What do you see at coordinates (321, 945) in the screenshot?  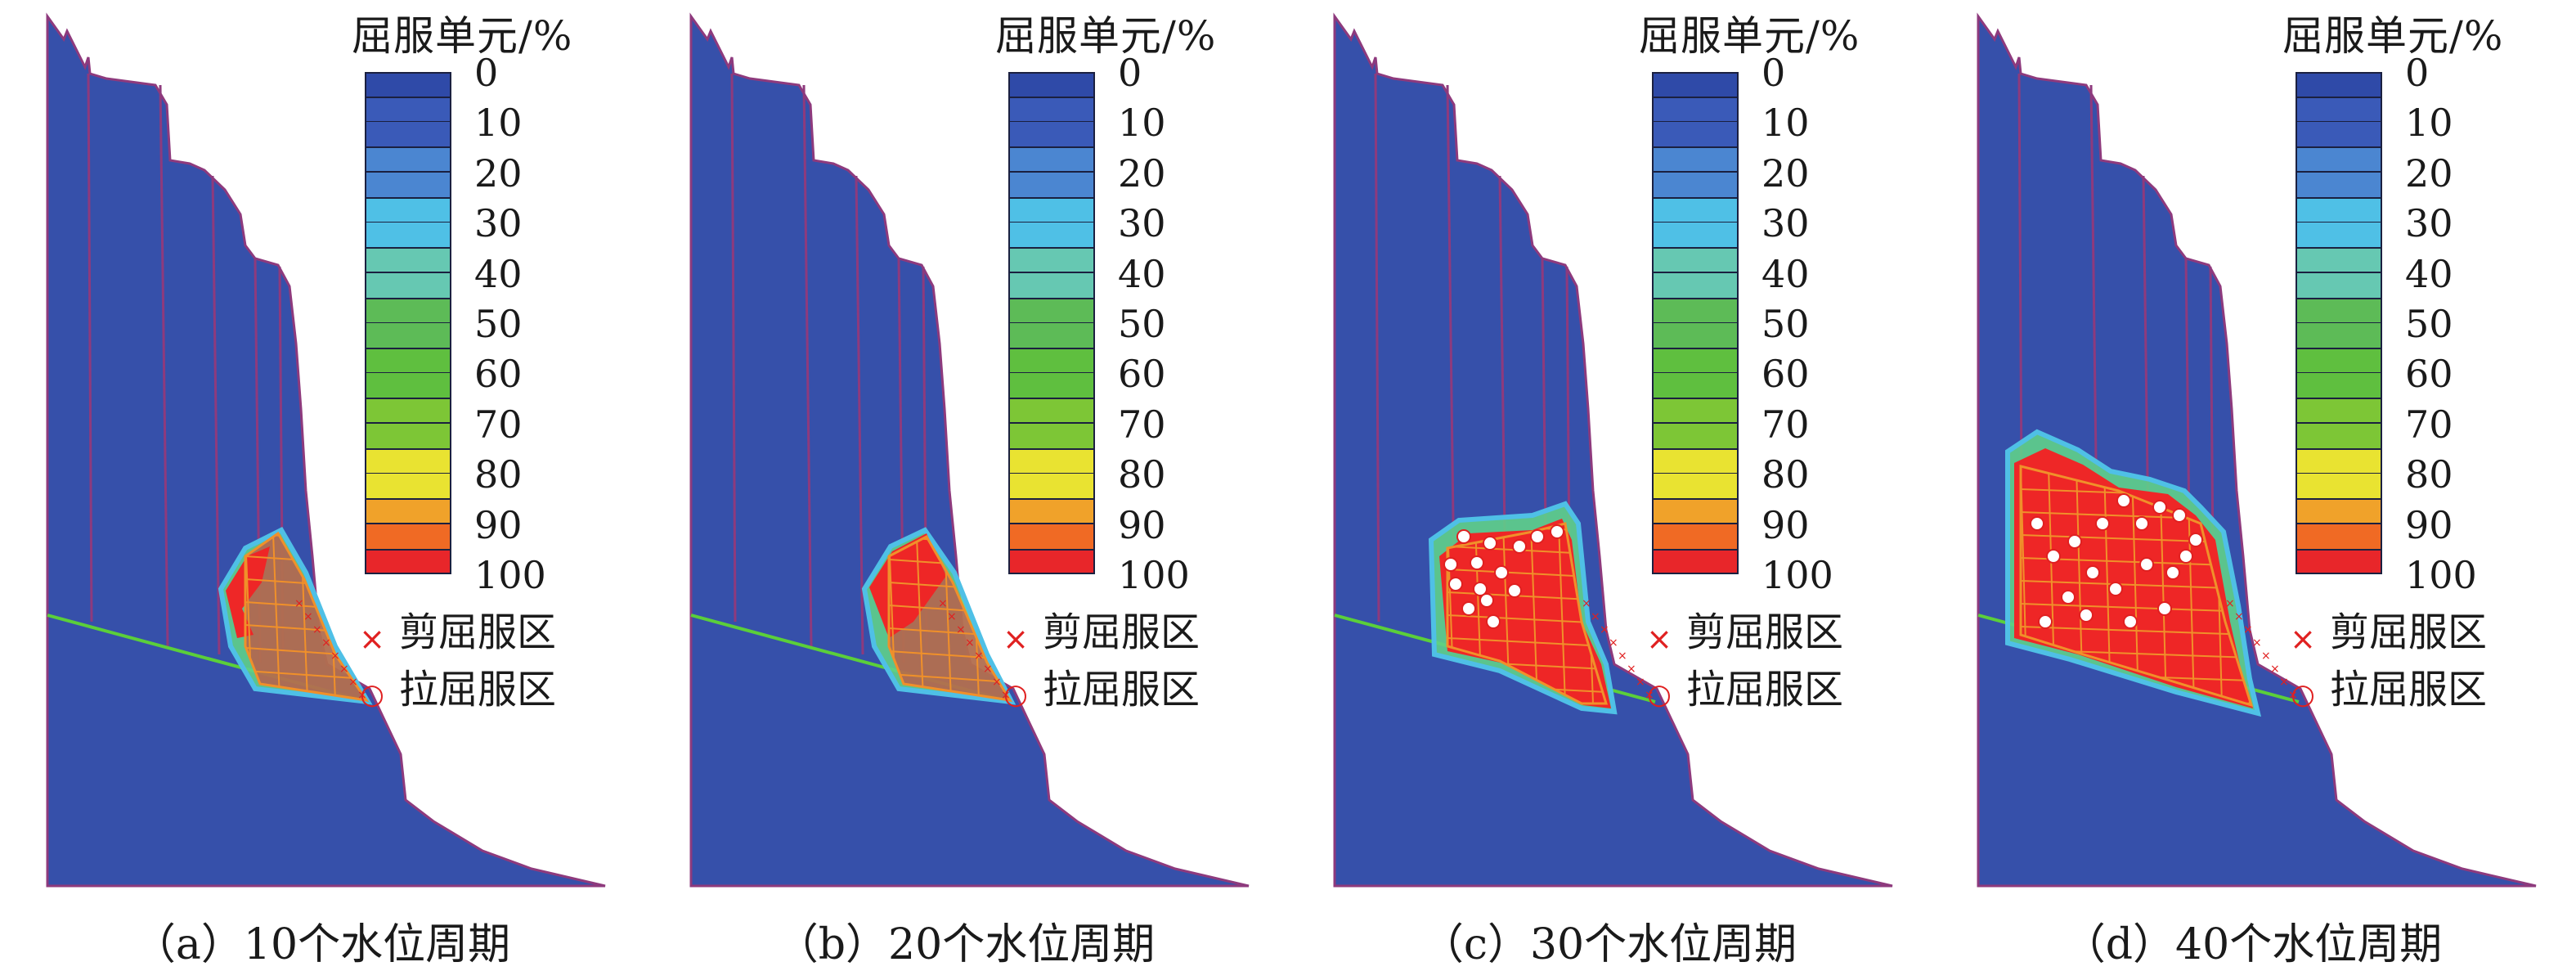 I see `caption-a: （a）10个水位周期` at bounding box center [321, 945].